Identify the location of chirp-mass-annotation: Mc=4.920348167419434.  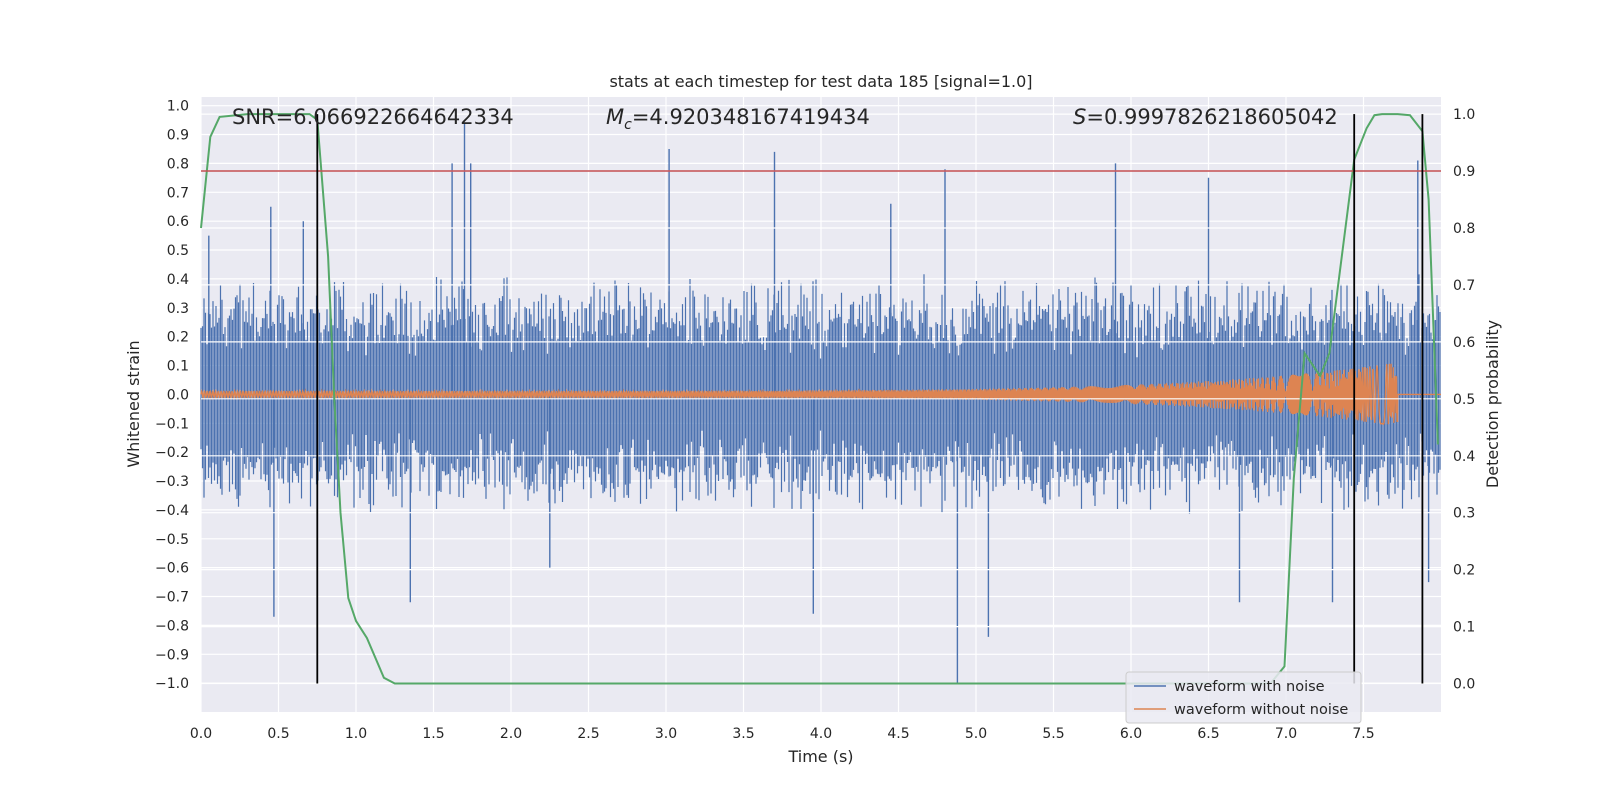
(738, 119).